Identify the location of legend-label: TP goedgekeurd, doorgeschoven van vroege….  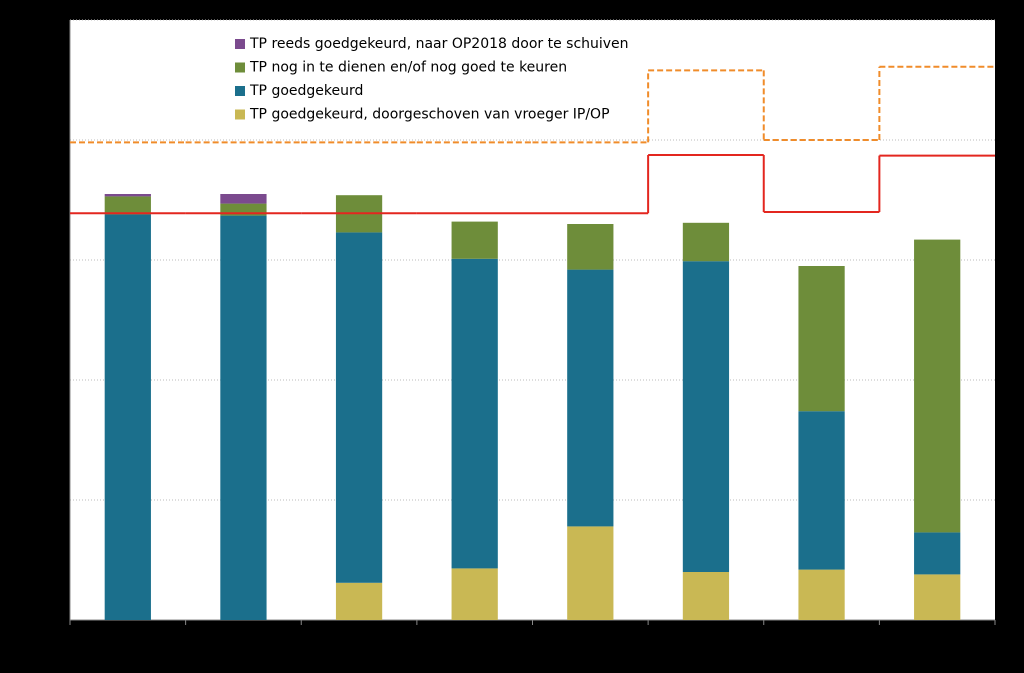
(429, 115).